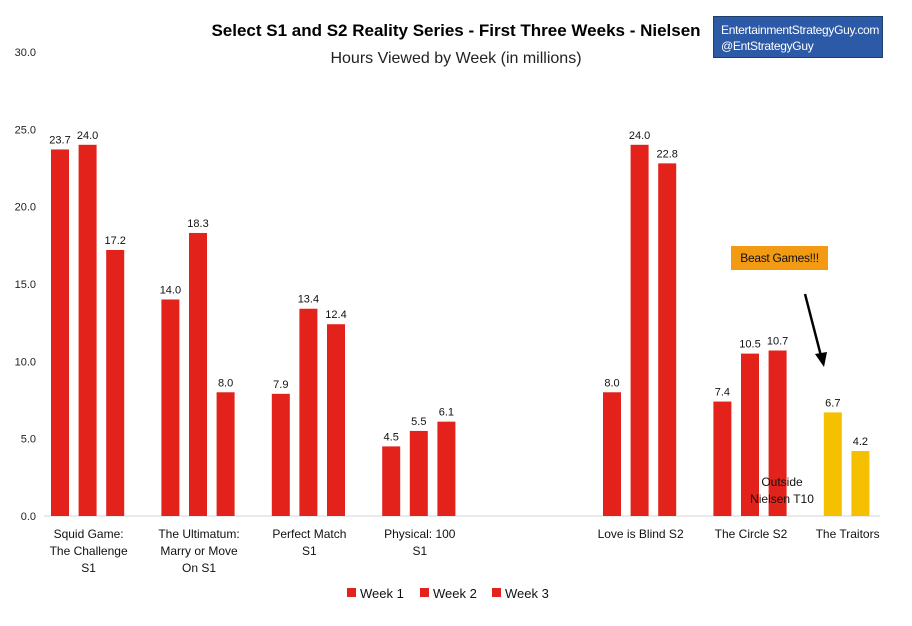 Image resolution: width=912 pixels, height=626 pixels. I want to click on x-category-label: Marry or Move, so click(199, 551).